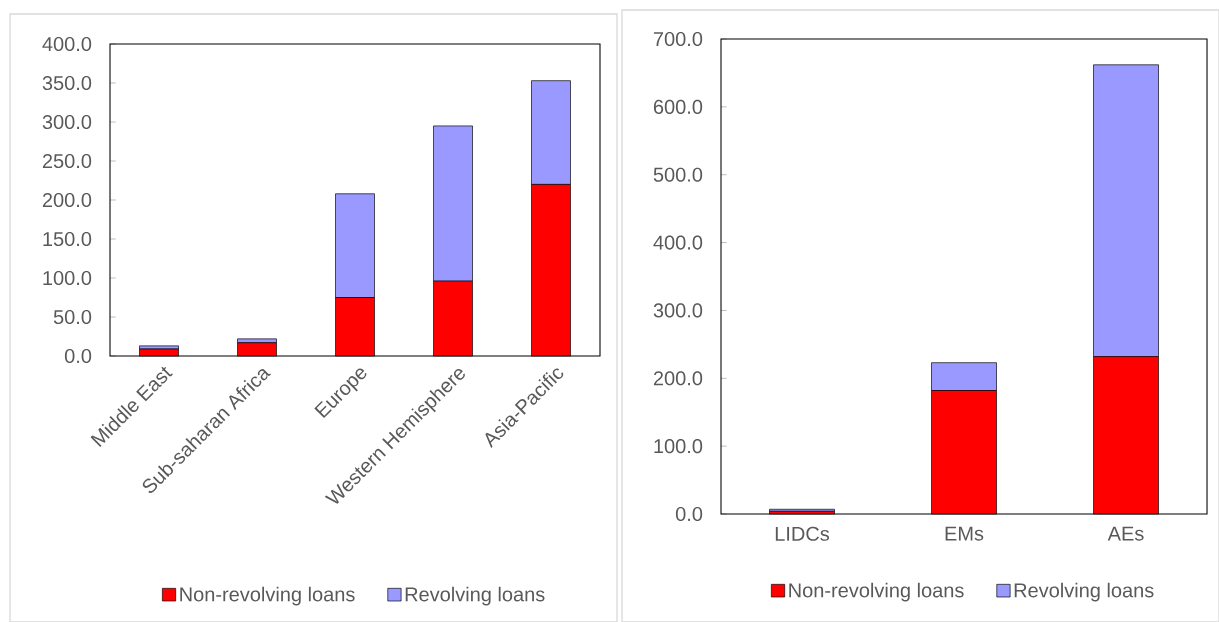  What do you see at coordinates (678, 174) in the screenshot?
I see `y-tick-label: 500.0` at bounding box center [678, 174].